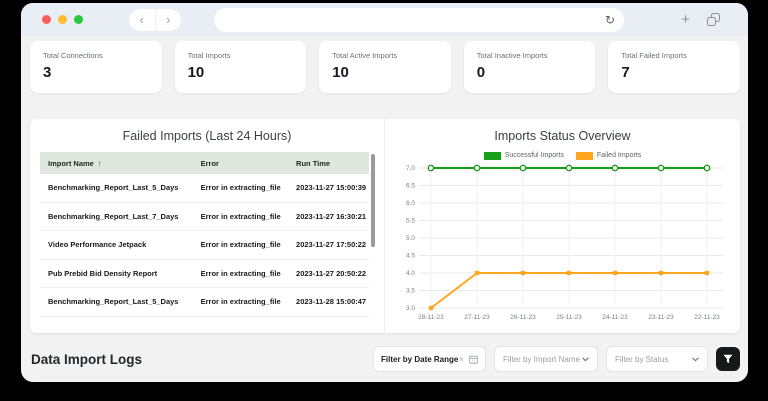  I want to click on table-cell: Video Performance Jetpack, so click(97, 245).